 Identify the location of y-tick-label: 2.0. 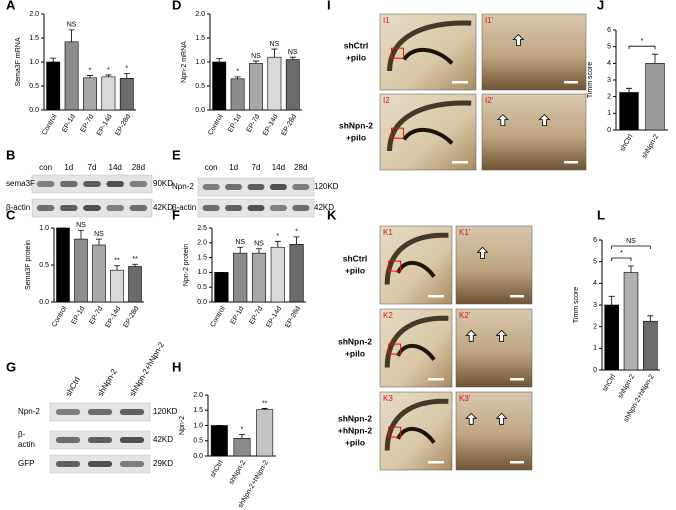
(34, 14).